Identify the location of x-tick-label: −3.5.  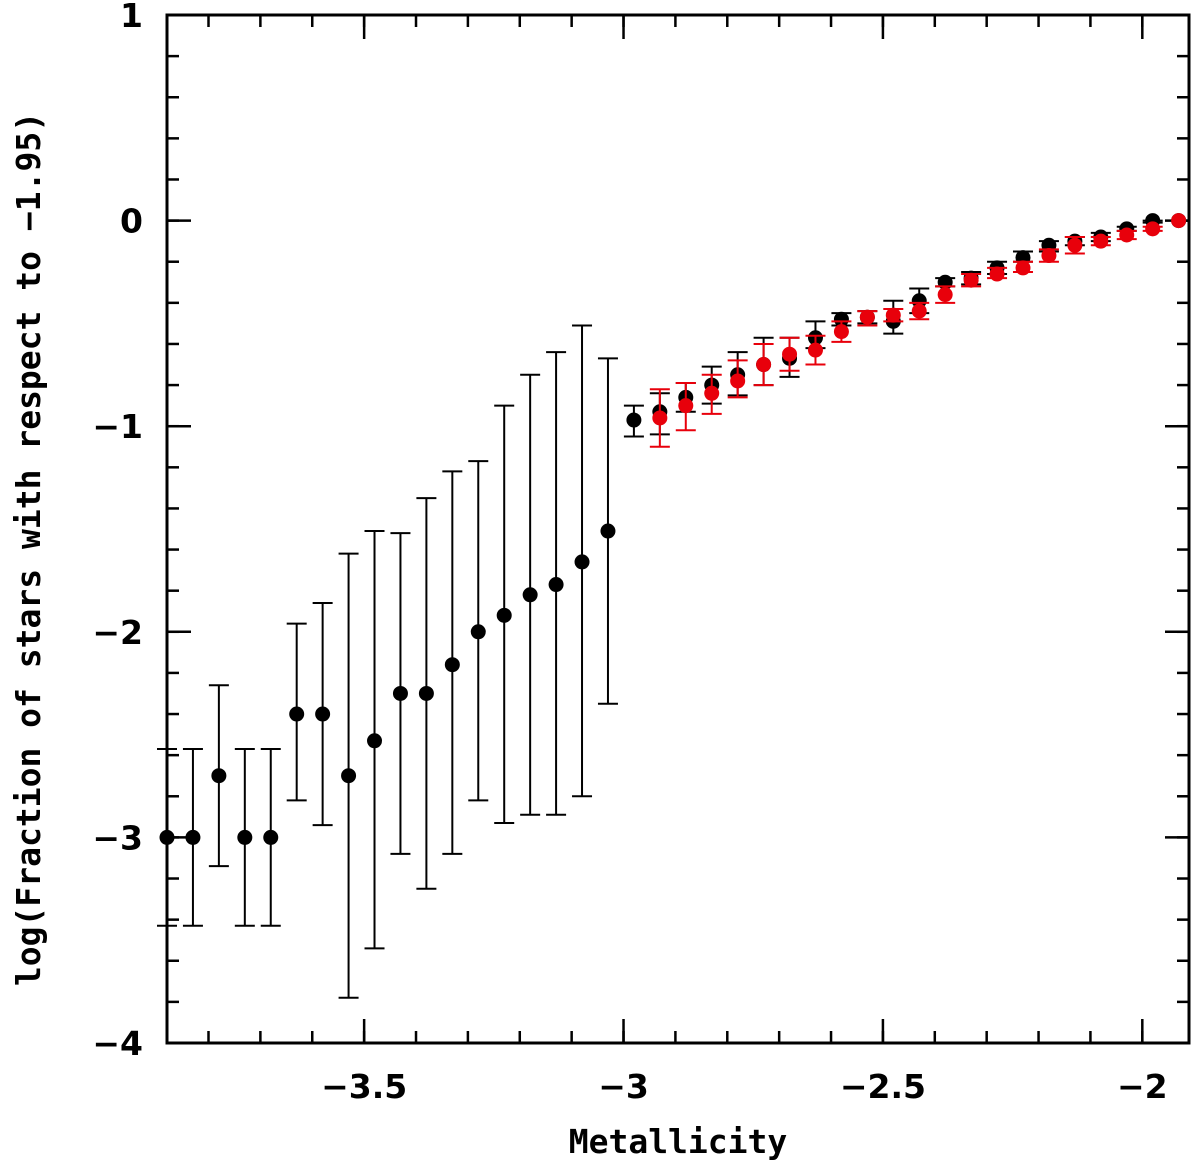
(364, 1086).